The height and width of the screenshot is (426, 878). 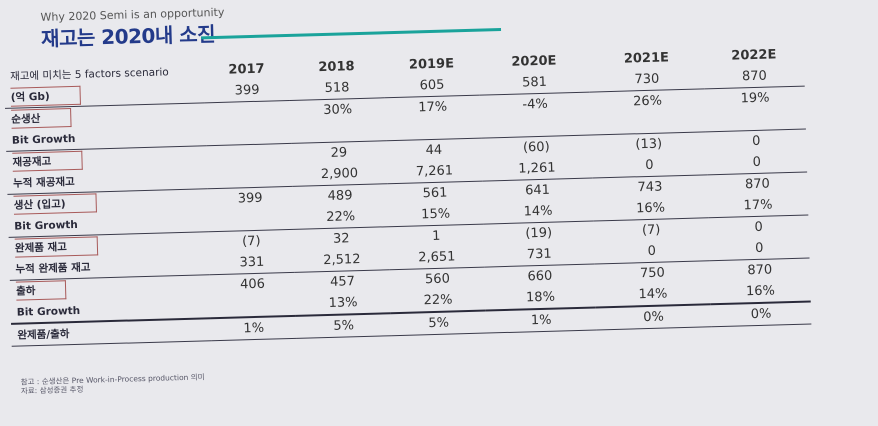 What do you see at coordinates (339, 153) in the screenshot?
I see `table-cell: 29` at bounding box center [339, 153].